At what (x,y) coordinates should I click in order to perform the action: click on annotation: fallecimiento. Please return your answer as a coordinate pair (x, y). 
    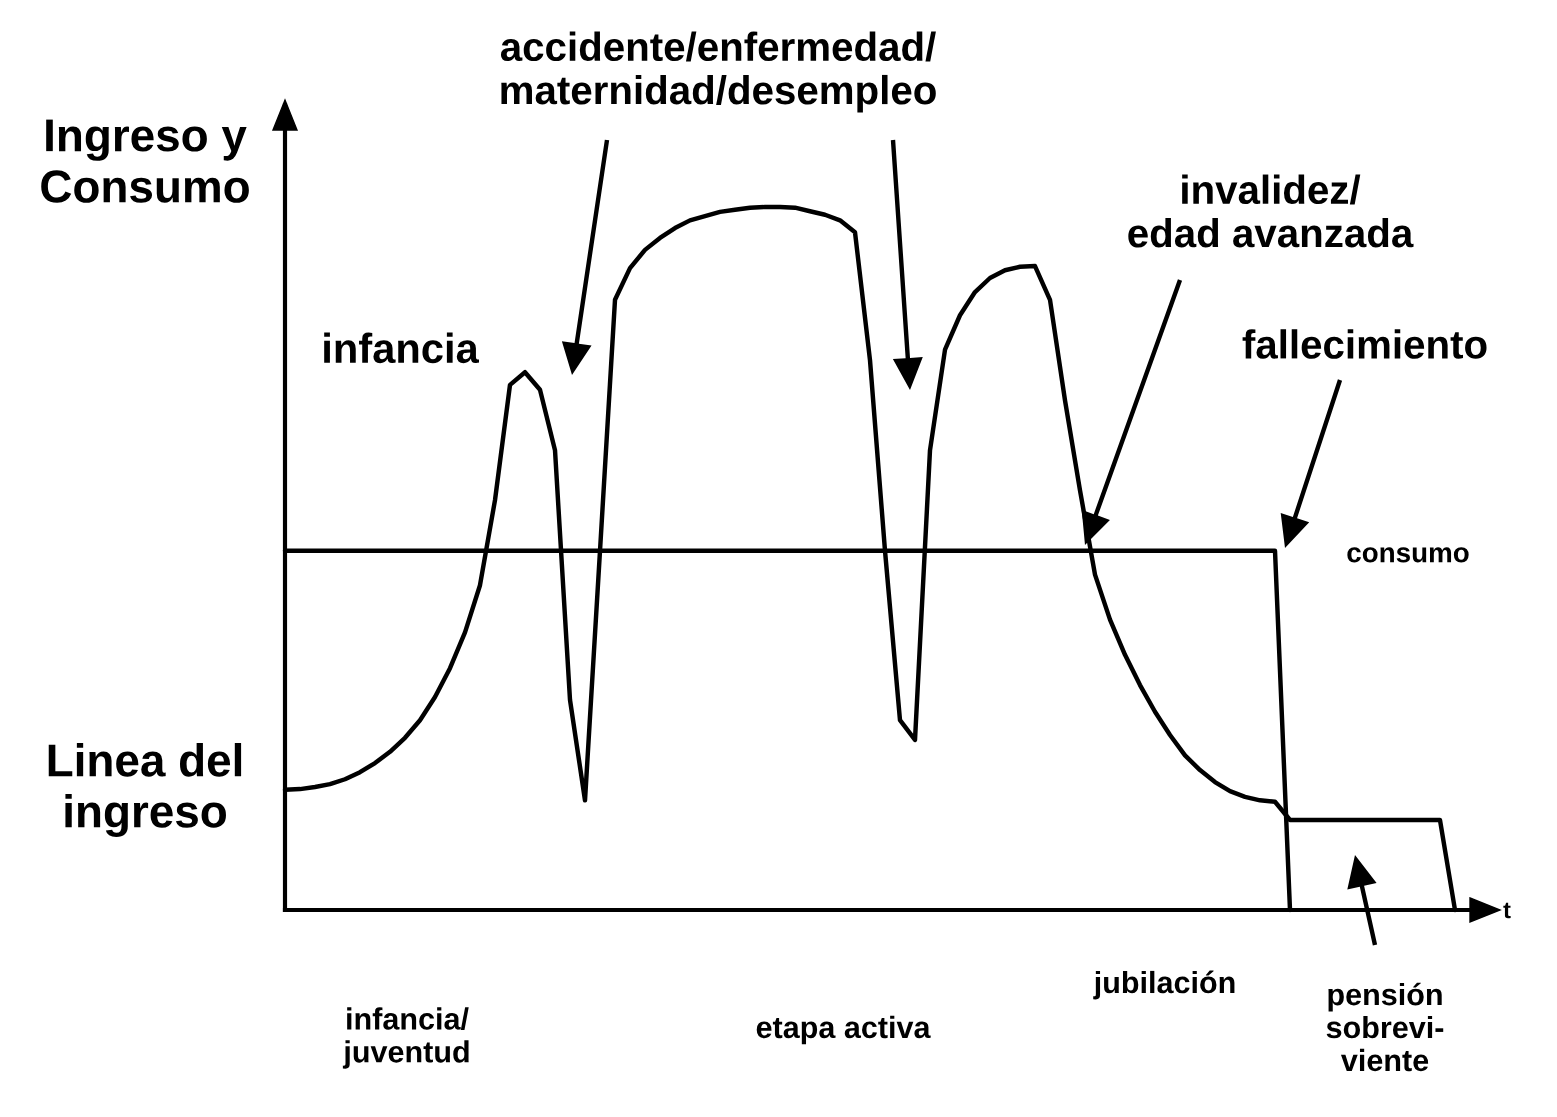
    Looking at the image, I should click on (1364, 344).